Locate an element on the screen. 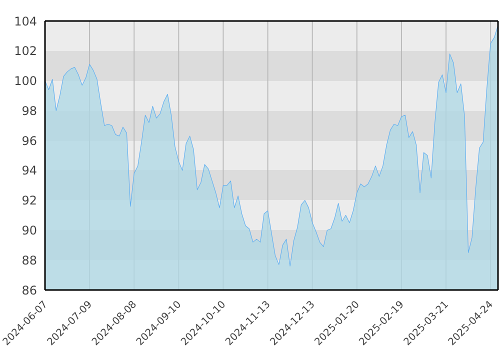  y-tick-label: 92 is located at coordinates (29, 201).